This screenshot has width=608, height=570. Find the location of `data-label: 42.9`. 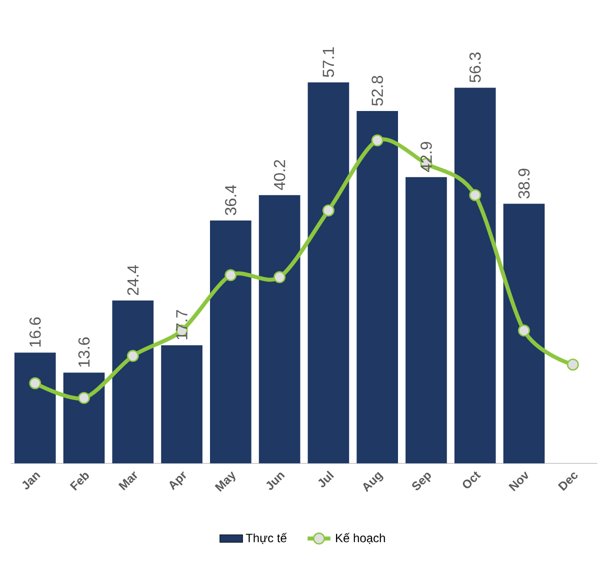

data-label: 42.9 is located at coordinates (426, 157).